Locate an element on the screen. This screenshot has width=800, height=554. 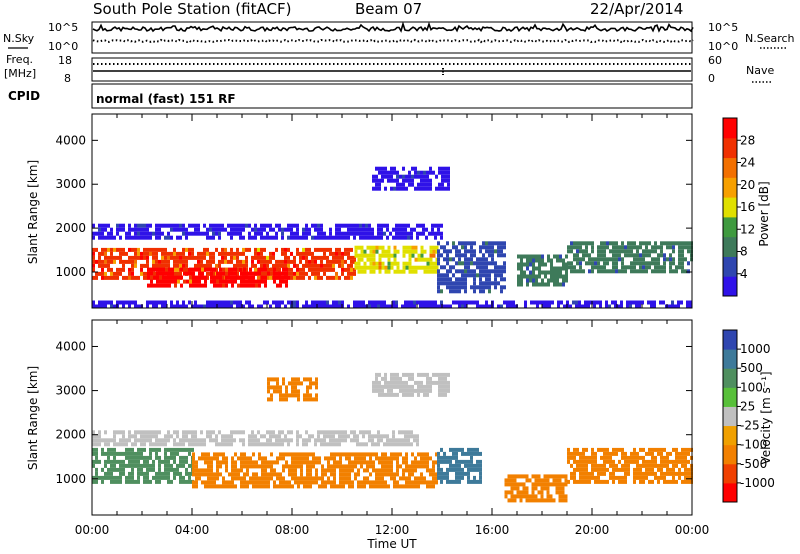
colorbar-tick-label: -25 is located at coordinates (750, 426).